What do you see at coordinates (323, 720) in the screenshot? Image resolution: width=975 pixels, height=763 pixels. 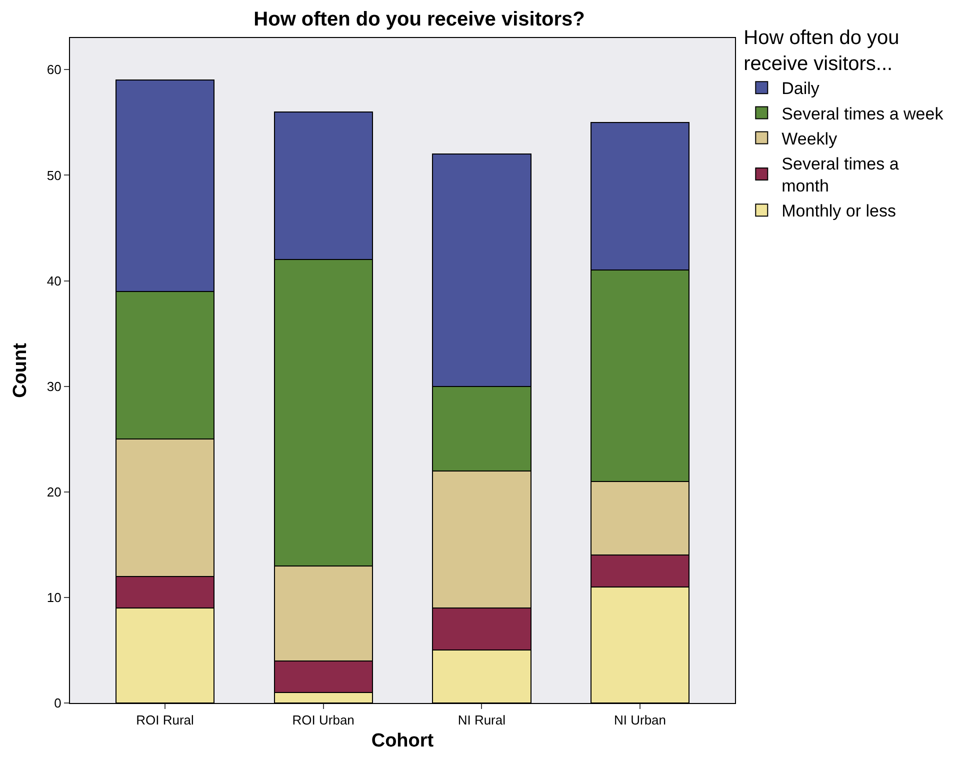 I see `x-tick-label: ROI Urban` at bounding box center [323, 720].